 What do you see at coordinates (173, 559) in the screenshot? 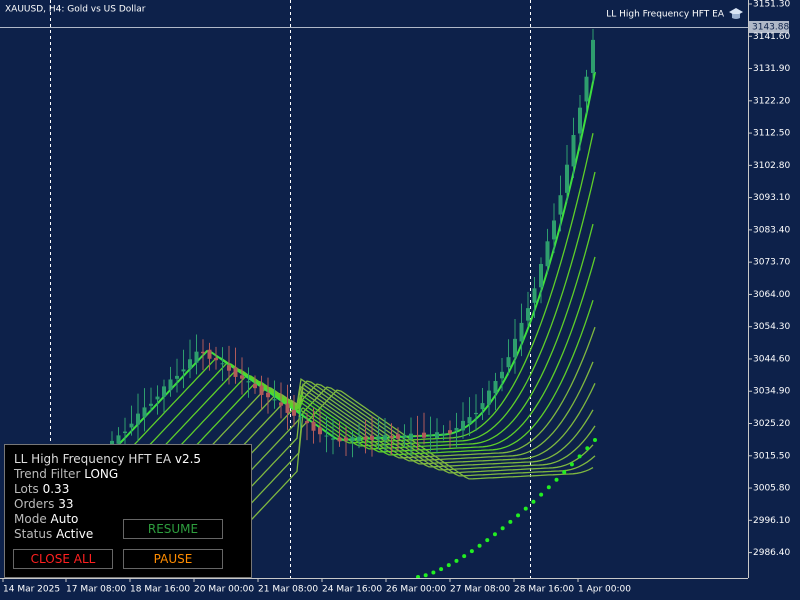
I see `pause-button: PAUSE` at bounding box center [173, 559].